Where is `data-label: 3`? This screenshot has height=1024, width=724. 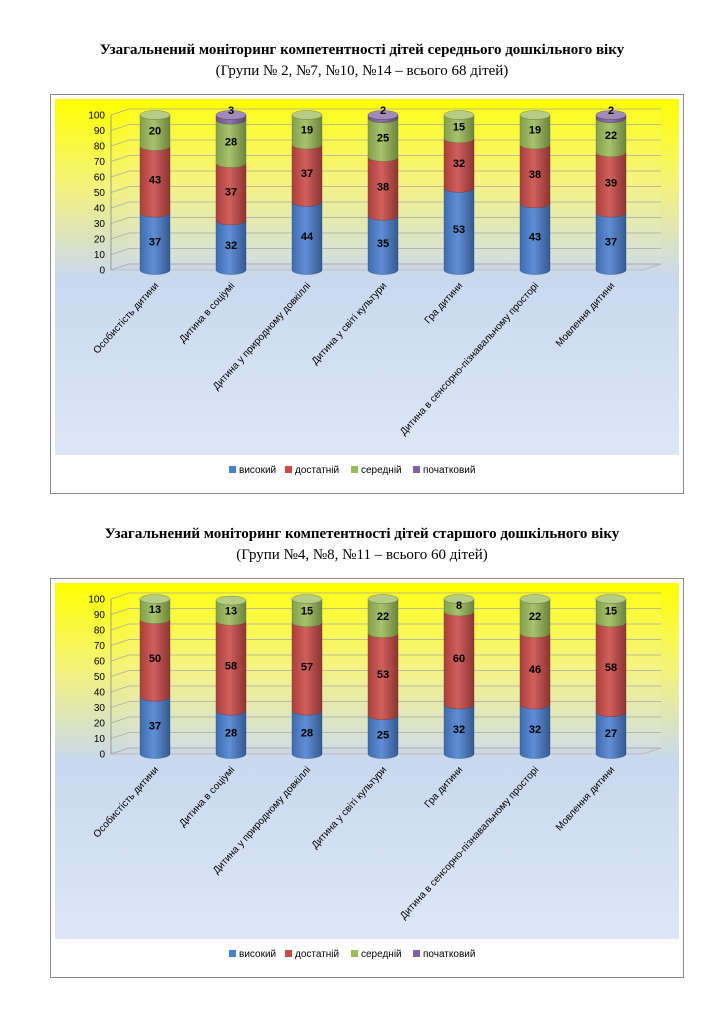
data-label: 3 is located at coordinates (231, 111).